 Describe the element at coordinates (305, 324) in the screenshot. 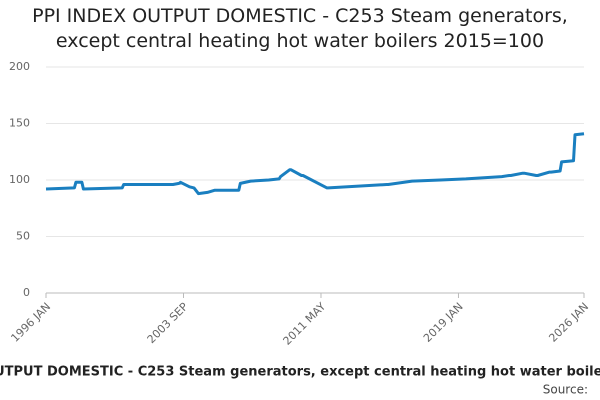

I see `x-tick-label: 2011 MAY` at that location.